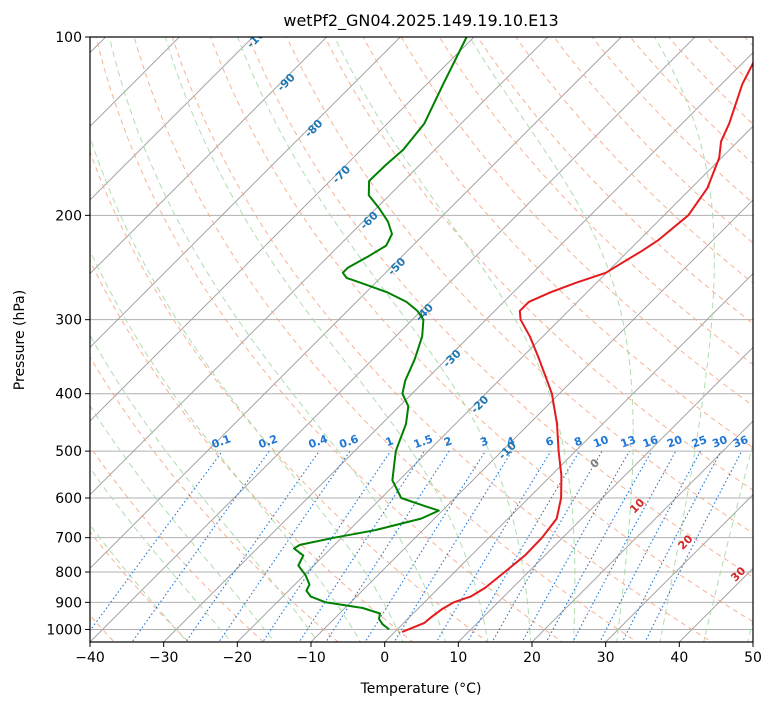 Image resolution: width=775 pixels, height=712 pixels. What do you see at coordinates (628, 441) in the screenshot?
I see `mixing-ratio-label: 13` at bounding box center [628, 441].